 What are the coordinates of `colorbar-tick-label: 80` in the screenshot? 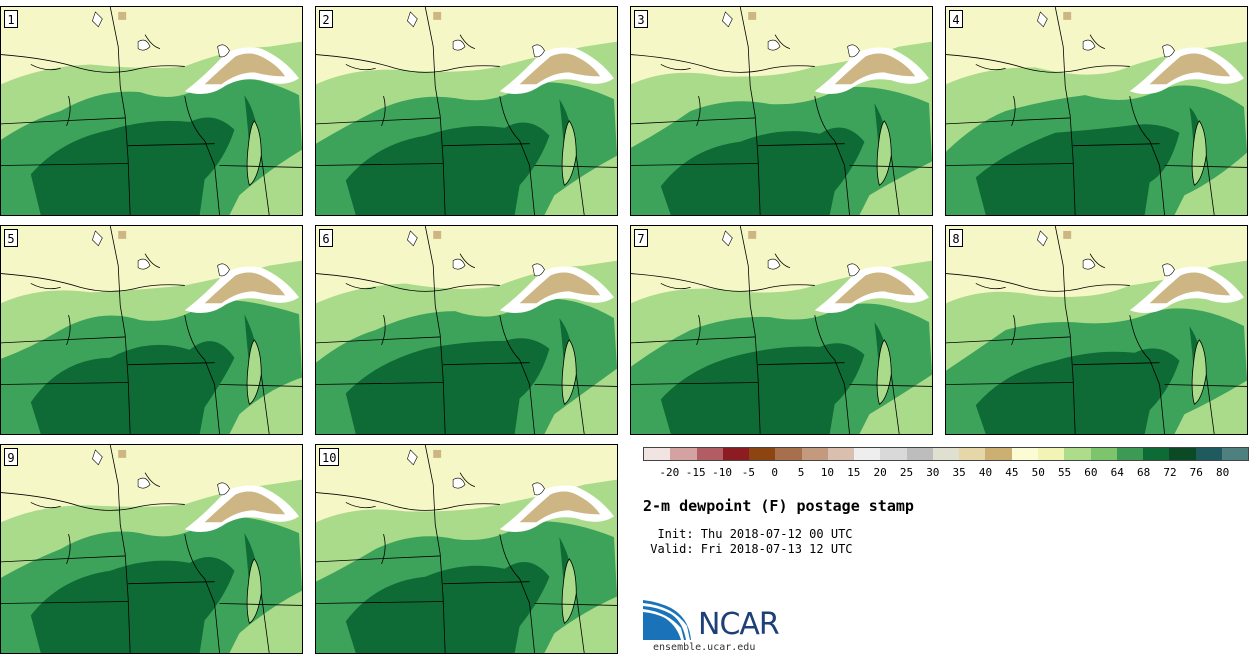 It's located at (1223, 472).